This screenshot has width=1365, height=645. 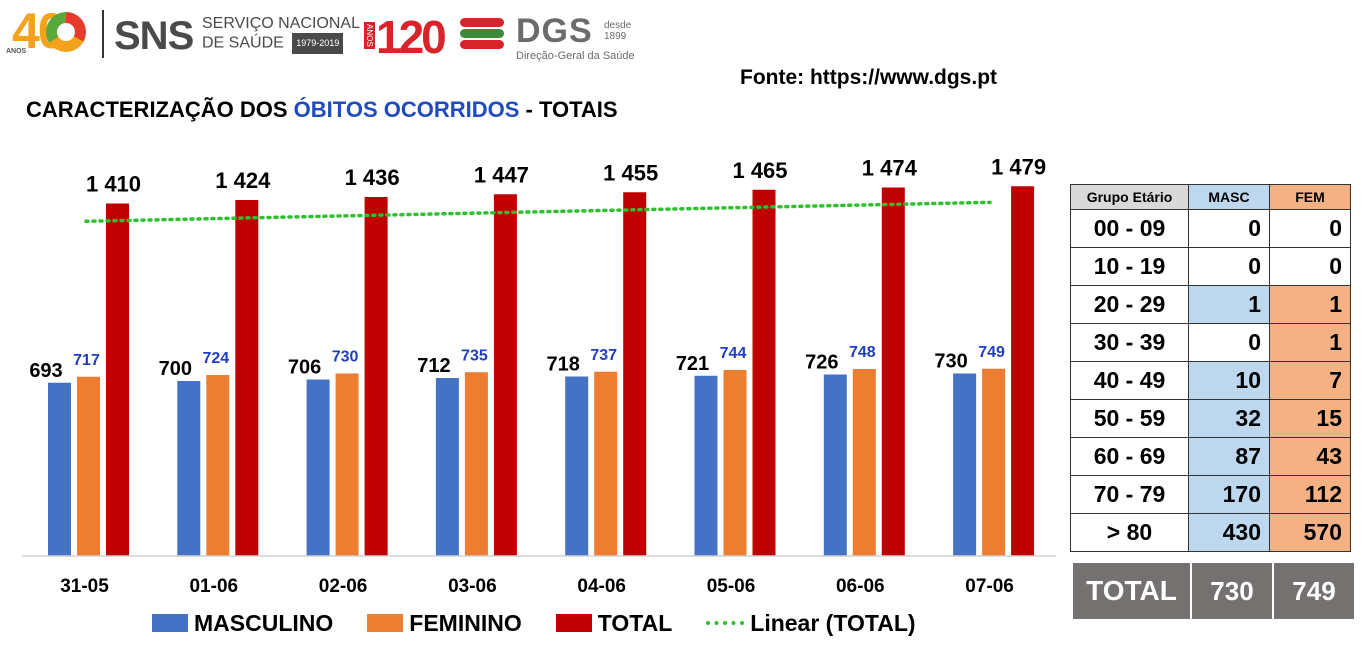 I want to click on label-total-06-06: 1 474, so click(x=890, y=168).